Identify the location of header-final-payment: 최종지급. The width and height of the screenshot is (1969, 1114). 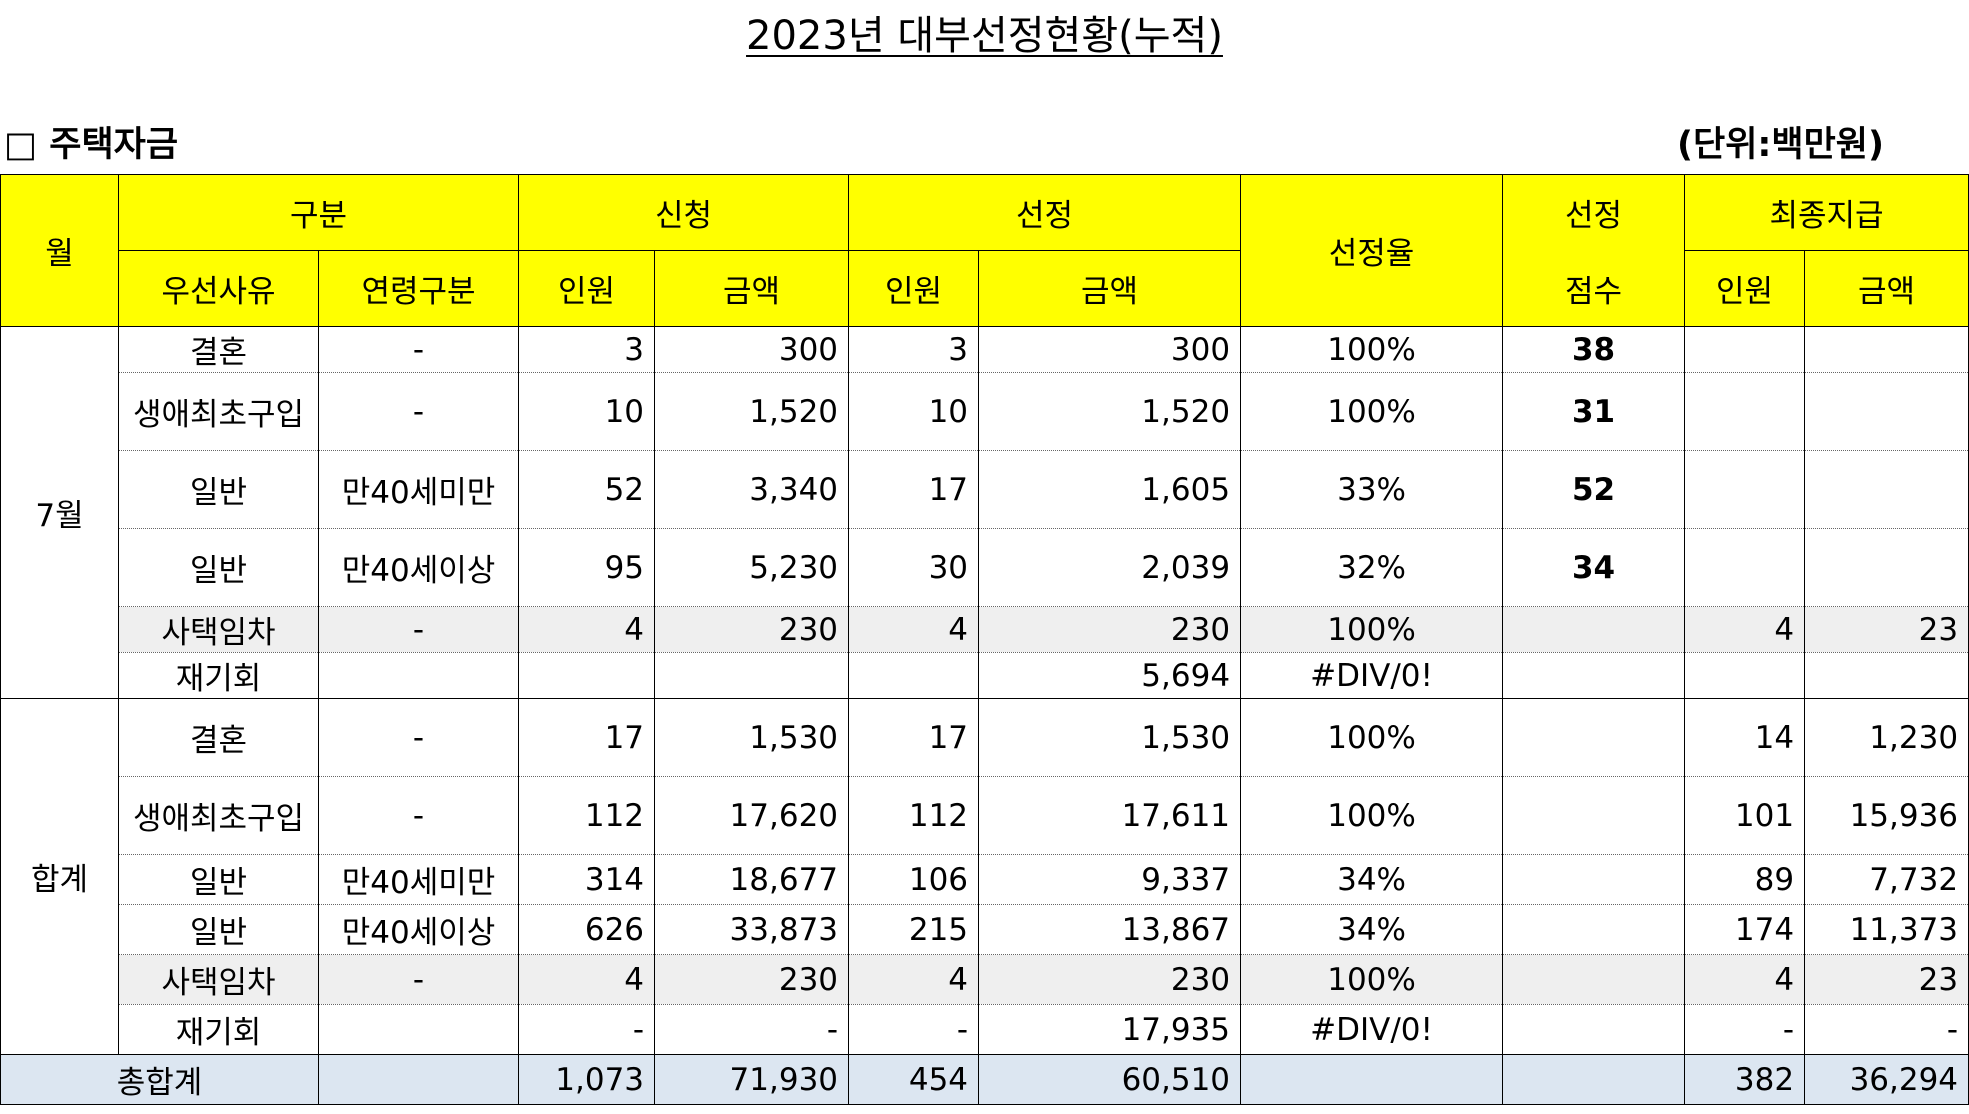
(1826, 212).